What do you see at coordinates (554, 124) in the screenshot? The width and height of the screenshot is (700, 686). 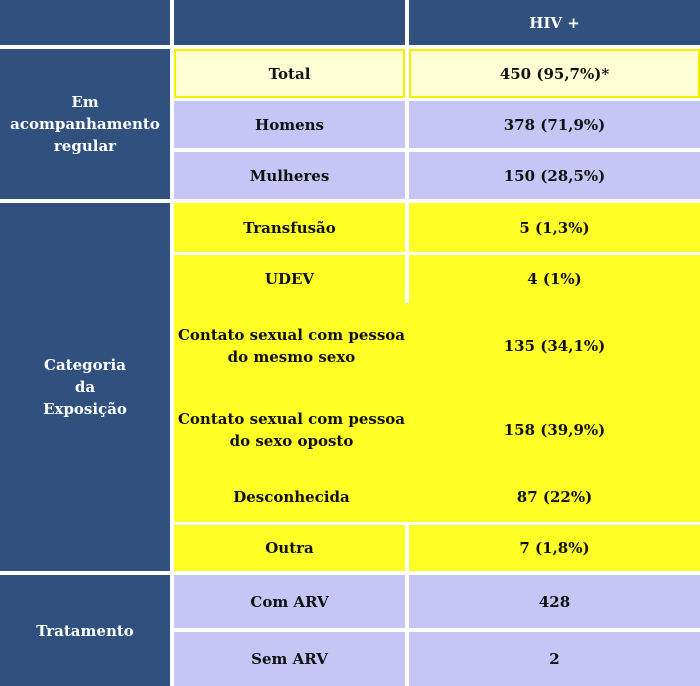 I see `row-value-homens: 378 (71,9%)` at bounding box center [554, 124].